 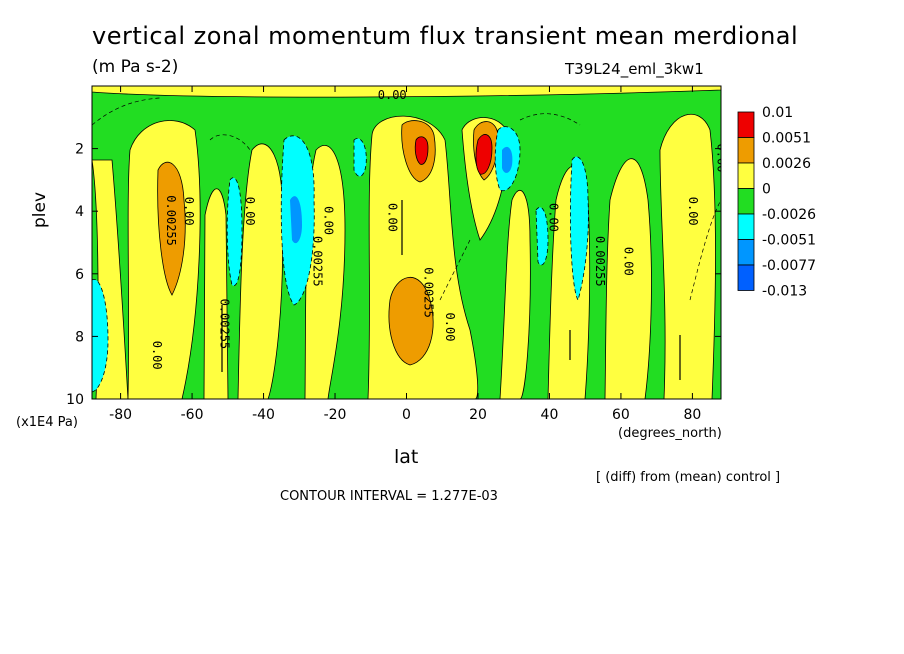 What do you see at coordinates (79, 150) in the screenshot?
I see `y-tick-label: 2` at bounding box center [79, 150].